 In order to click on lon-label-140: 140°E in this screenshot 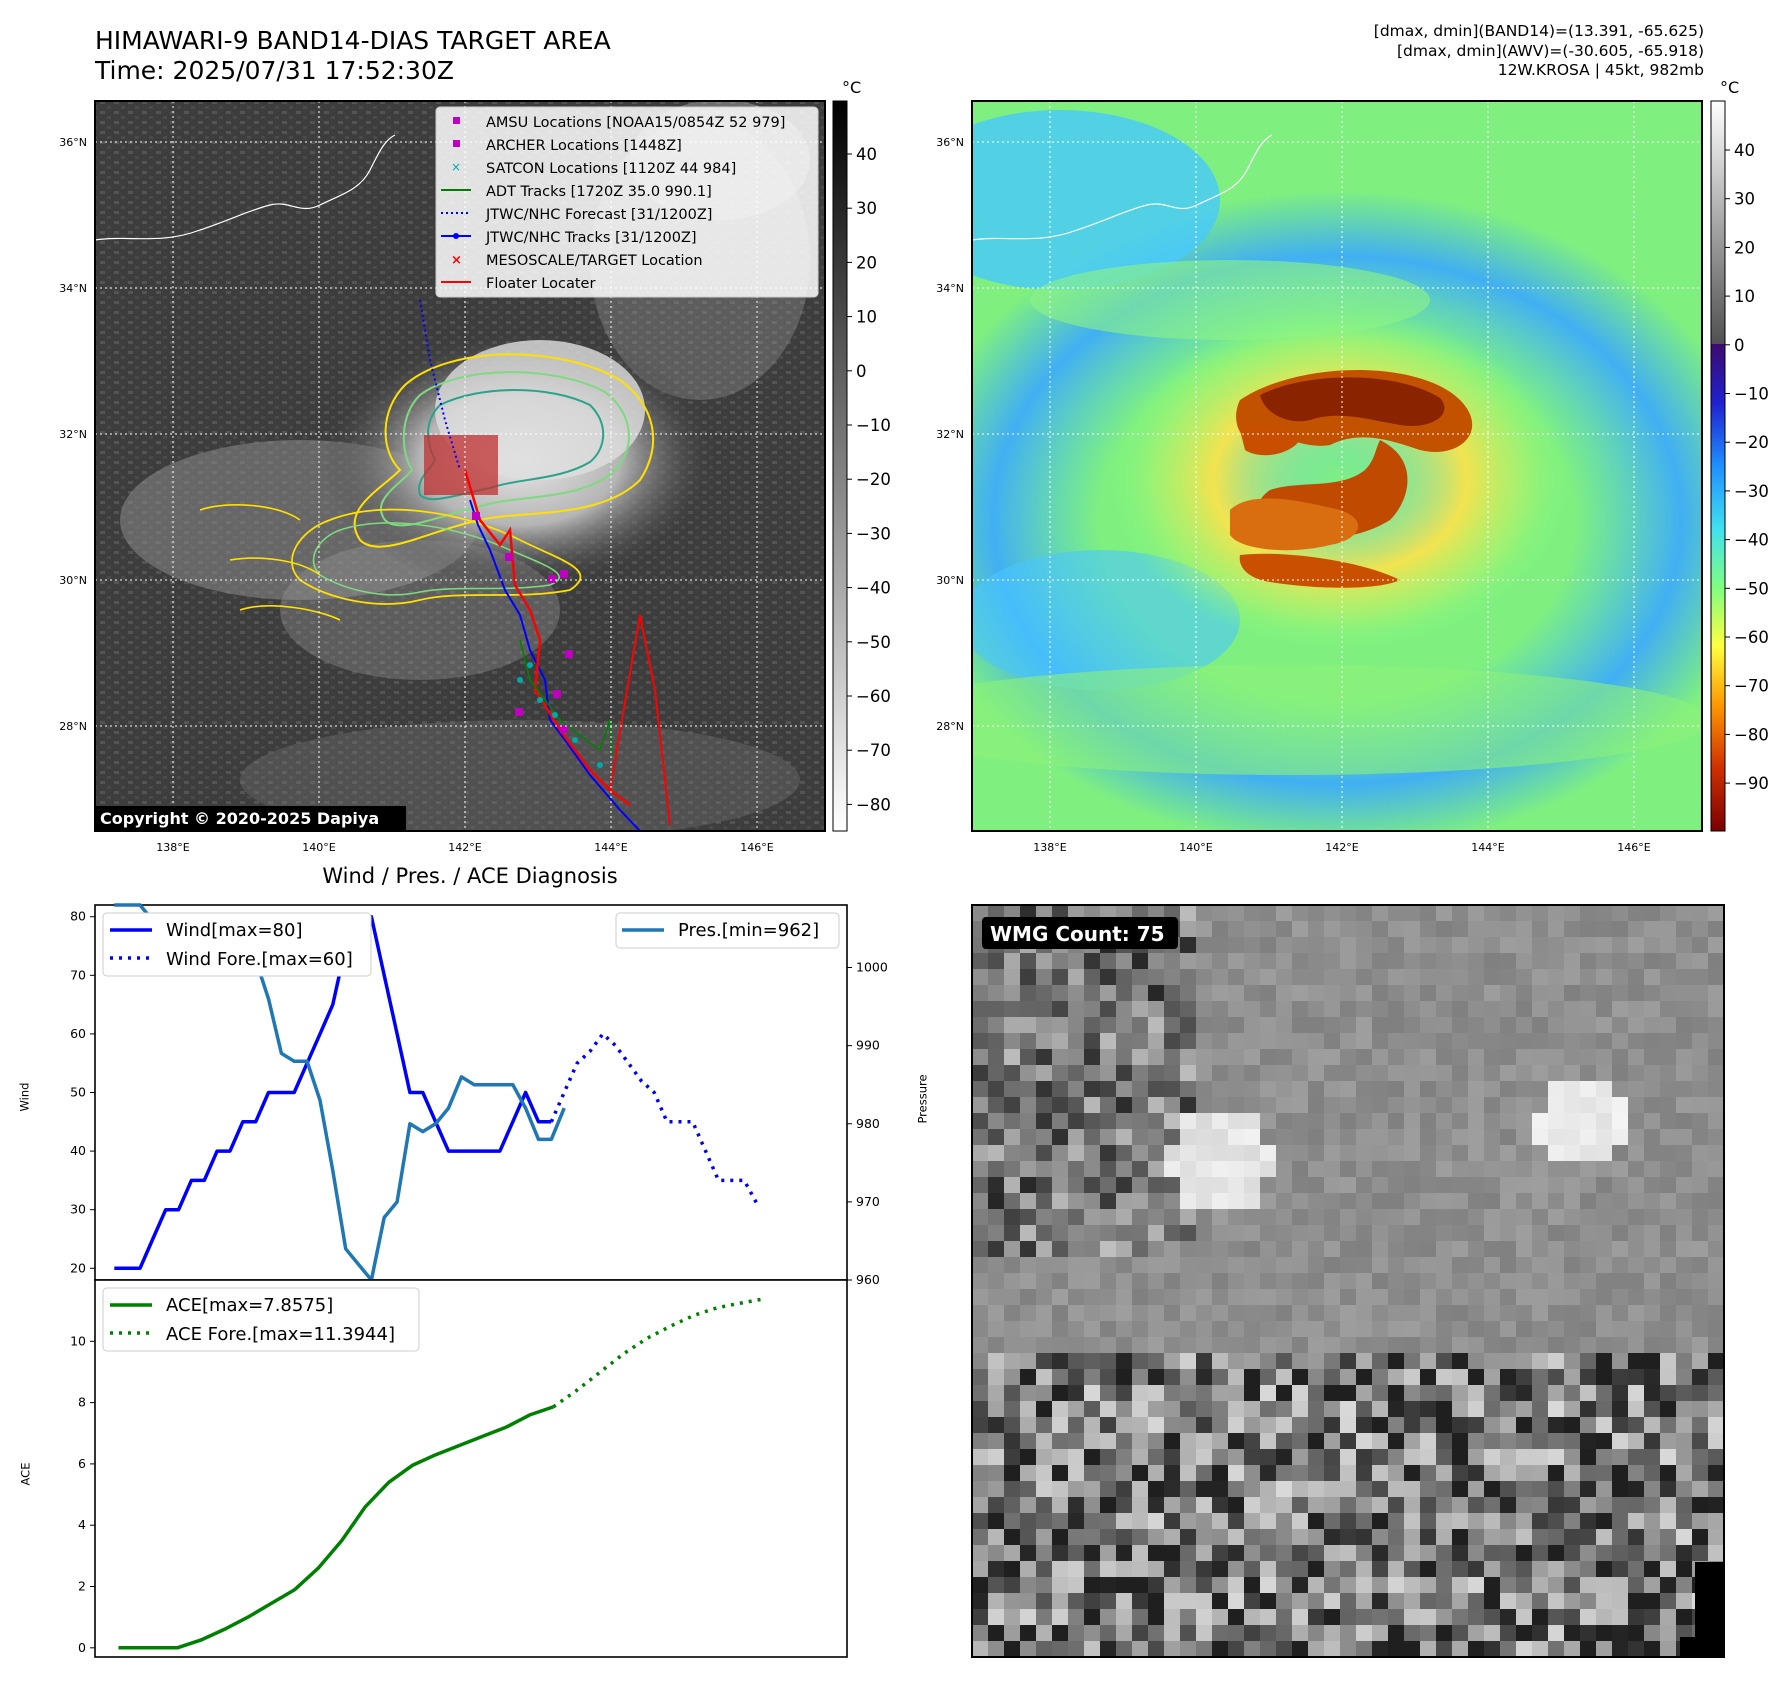, I will do `click(318, 847)`.